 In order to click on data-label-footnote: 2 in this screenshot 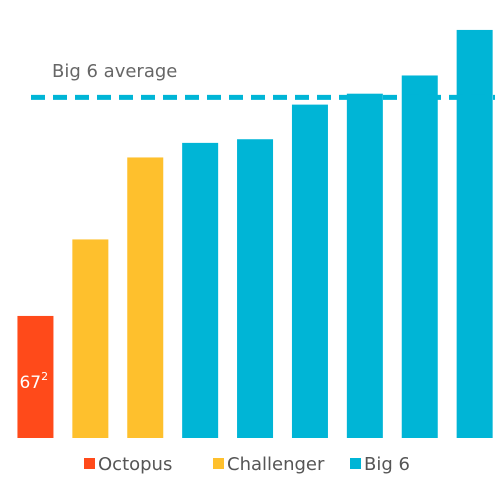, I will do `click(44, 376)`.